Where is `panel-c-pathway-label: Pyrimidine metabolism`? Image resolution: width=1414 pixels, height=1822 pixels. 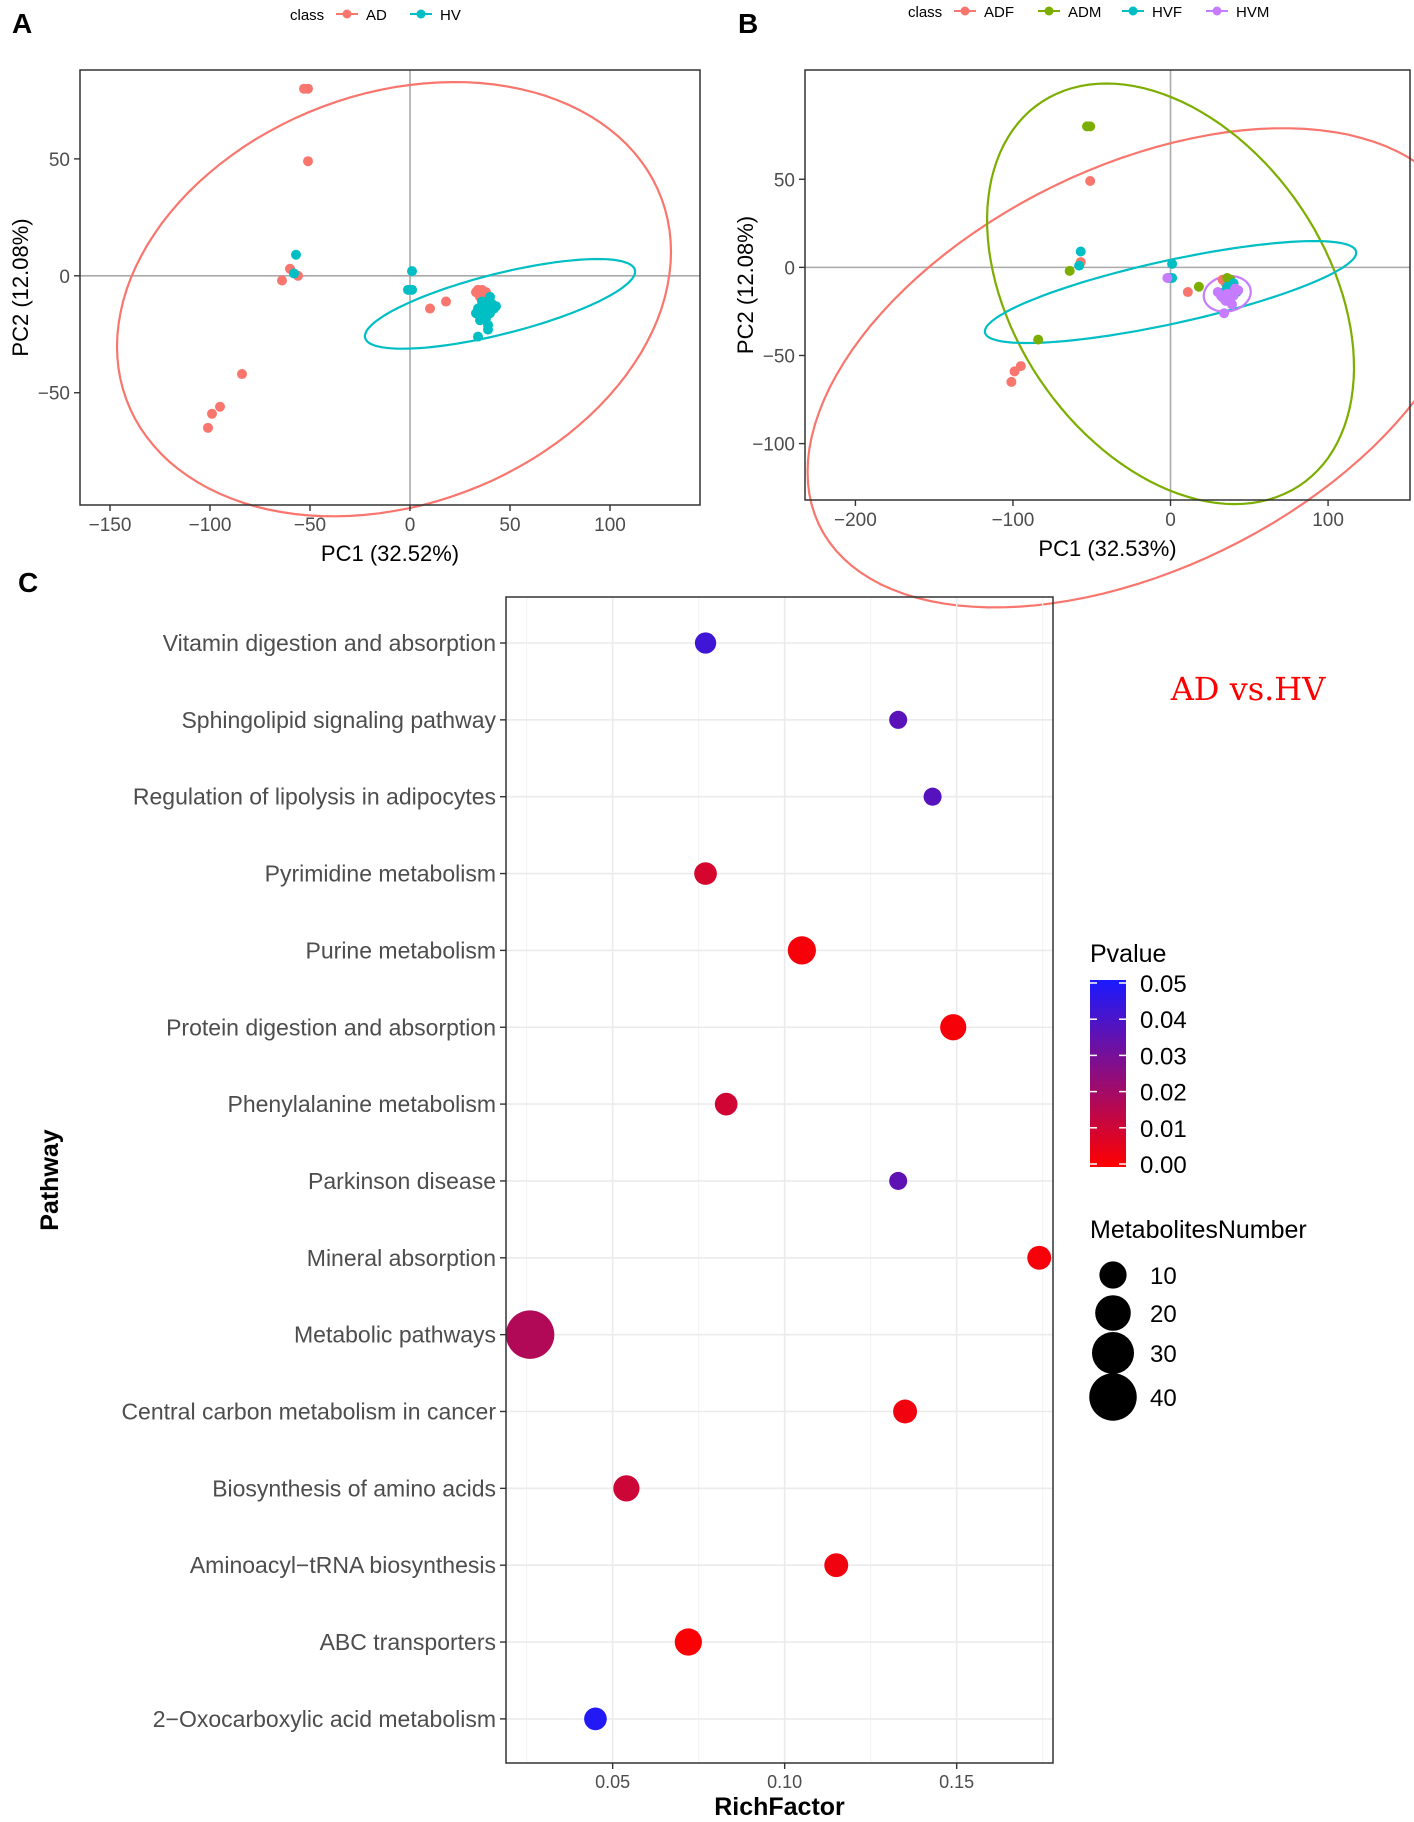
panel-c-pathway-label: Pyrimidine metabolism is located at coordinates (380, 874).